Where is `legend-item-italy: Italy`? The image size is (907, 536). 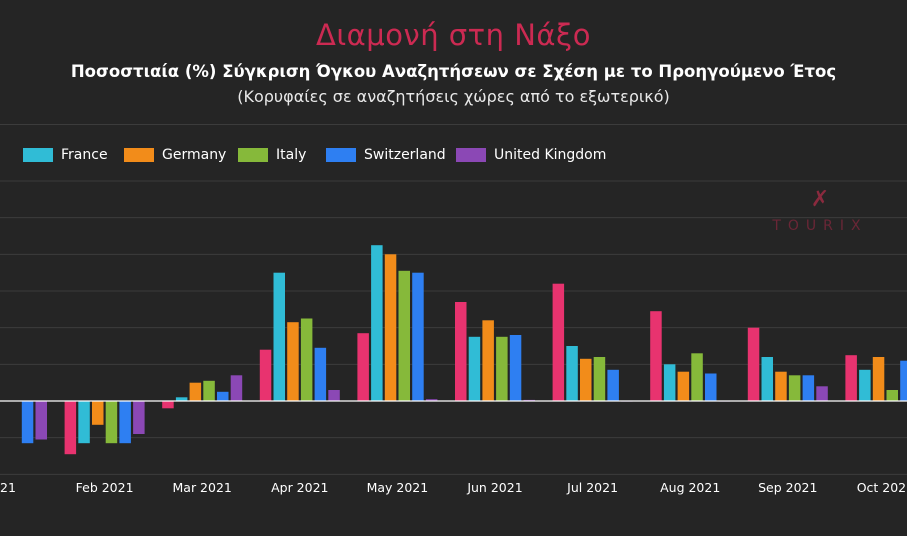
legend-item-italy: Italy is located at coordinates (272, 155).